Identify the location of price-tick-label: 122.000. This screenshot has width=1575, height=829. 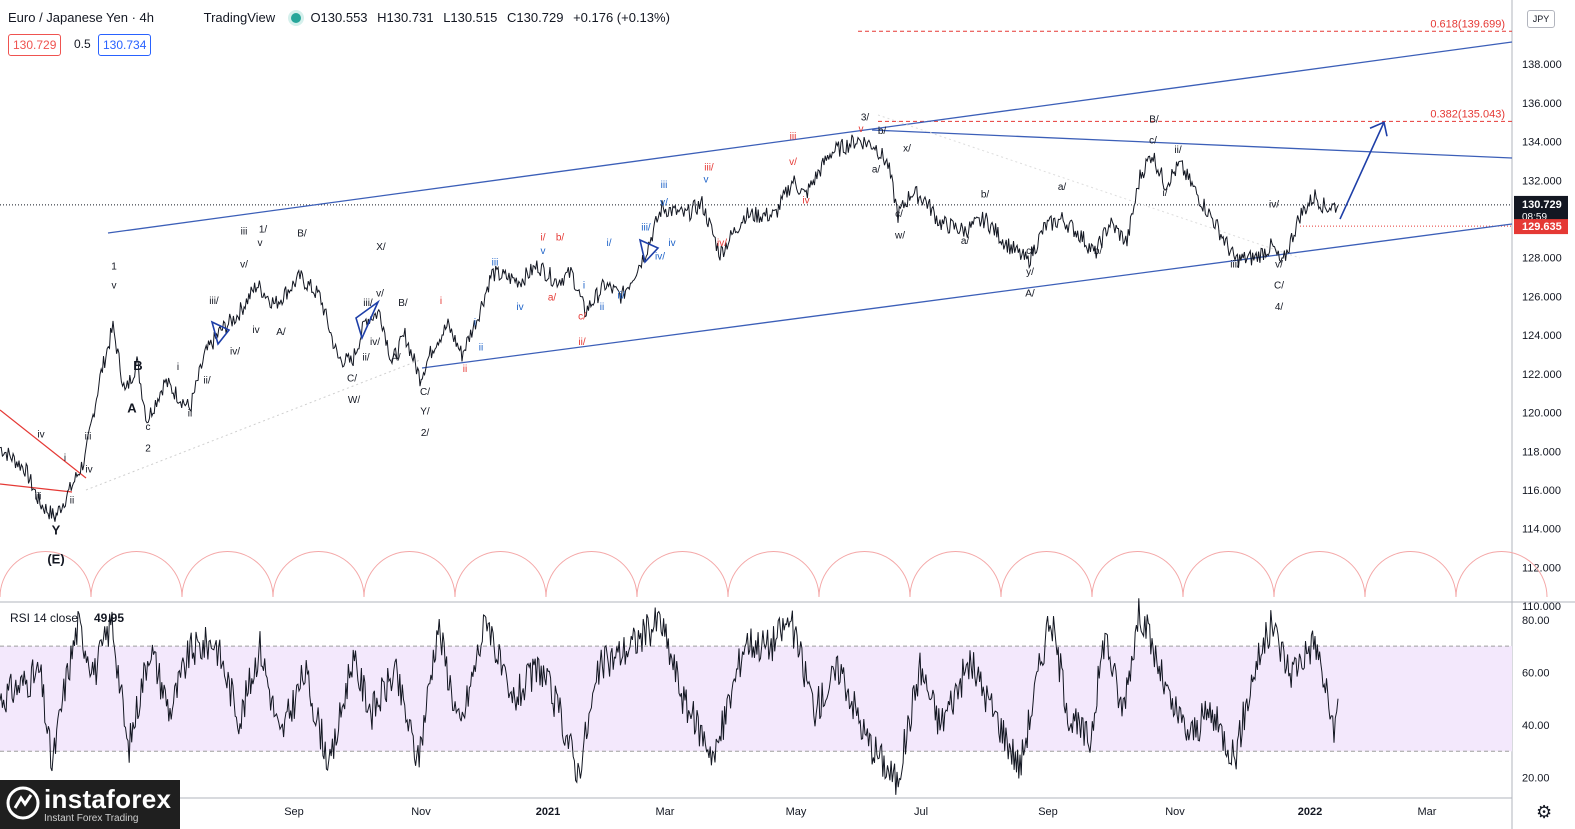
(1542, 375).